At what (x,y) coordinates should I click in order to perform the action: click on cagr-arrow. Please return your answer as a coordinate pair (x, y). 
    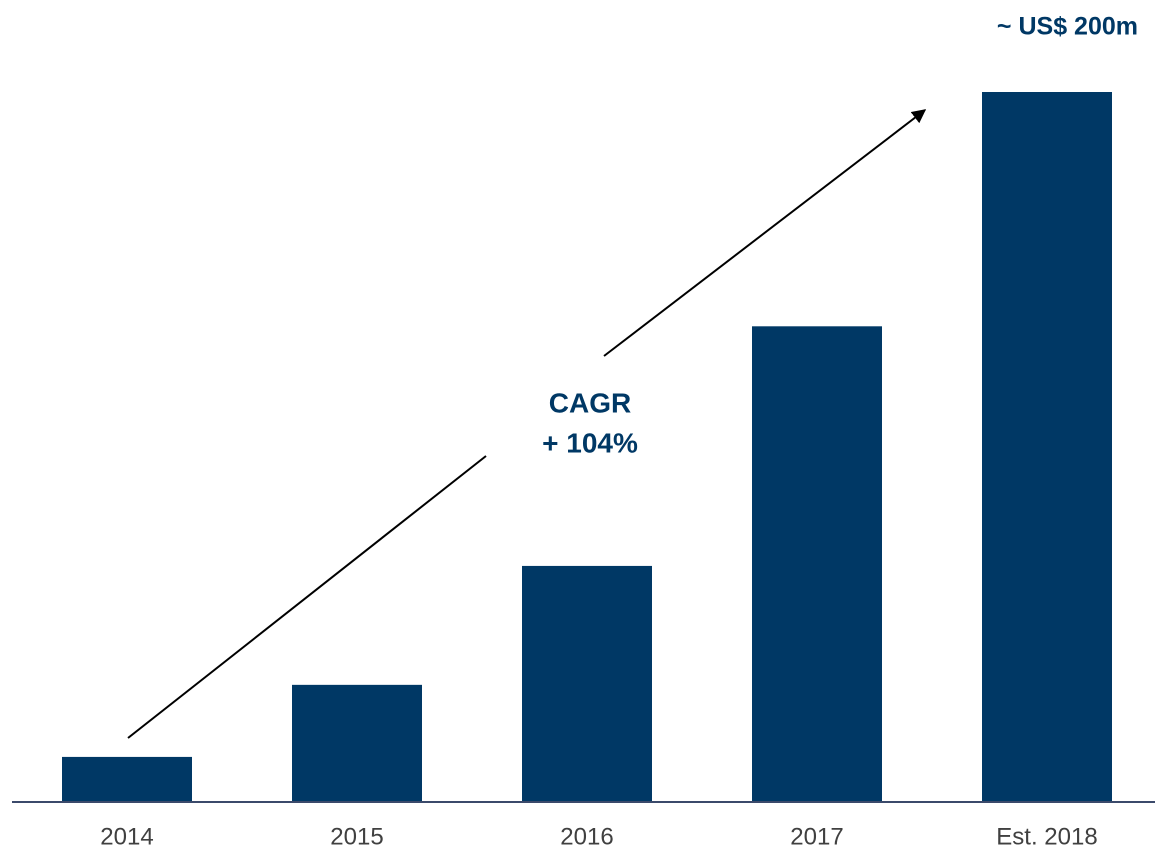
    Looking at the image, I should click on (307, 597).